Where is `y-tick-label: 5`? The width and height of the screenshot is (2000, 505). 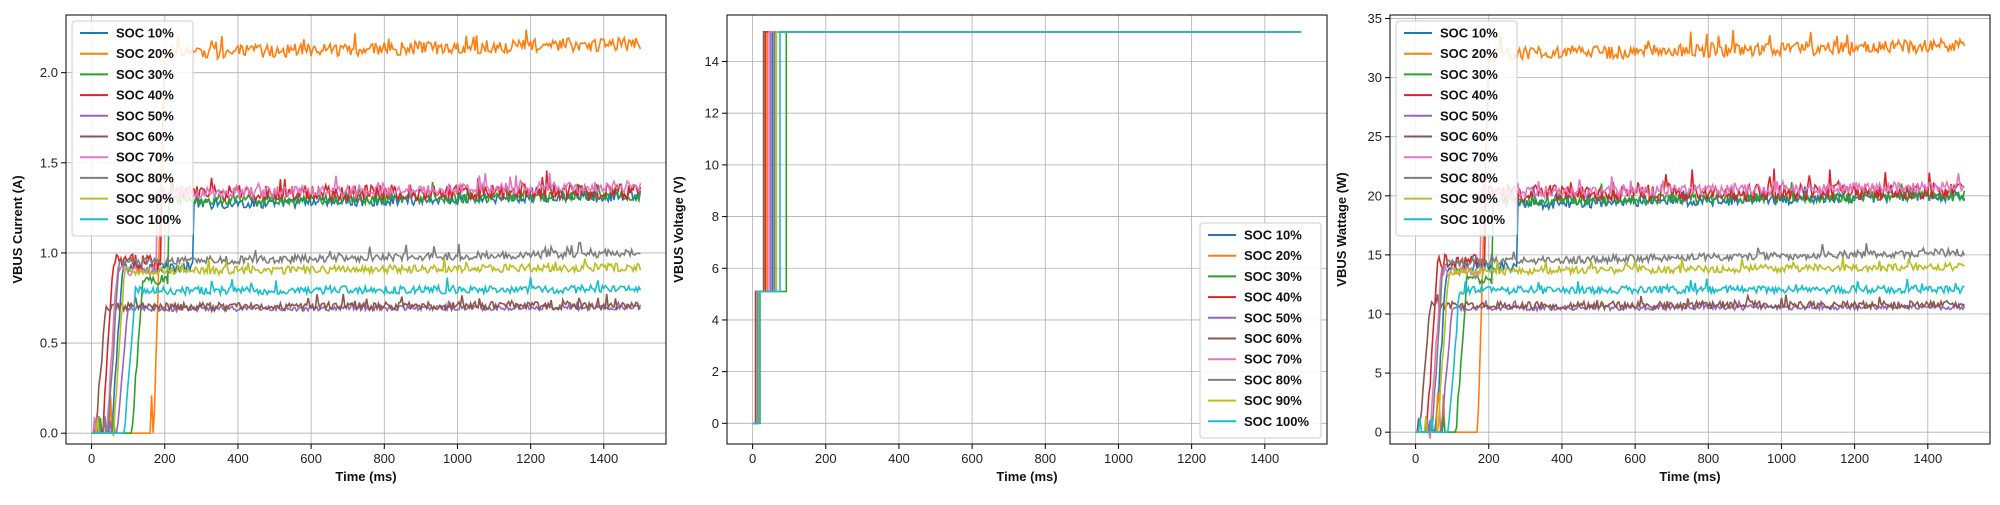 y-tick-label: 5 is located at coordinates (1378, 373).